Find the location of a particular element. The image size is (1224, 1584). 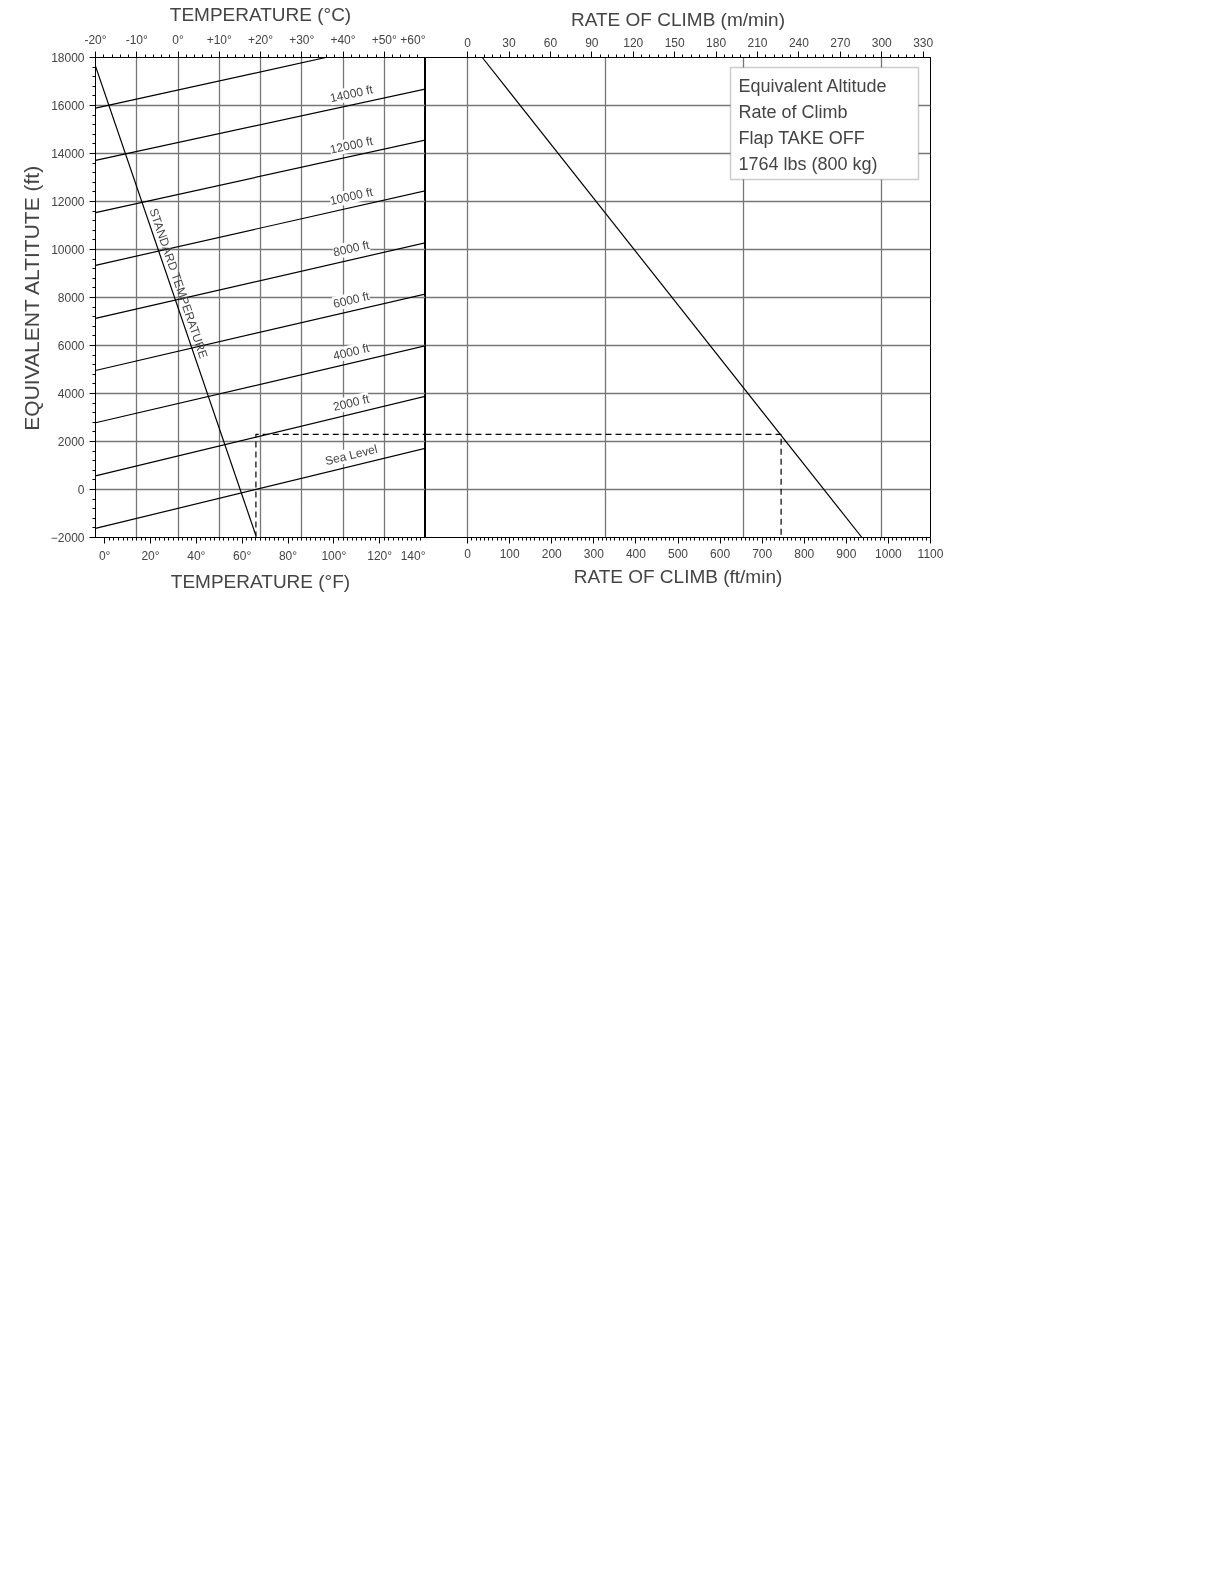

x-tick-label: 100 is located at coordinates (509, 553).